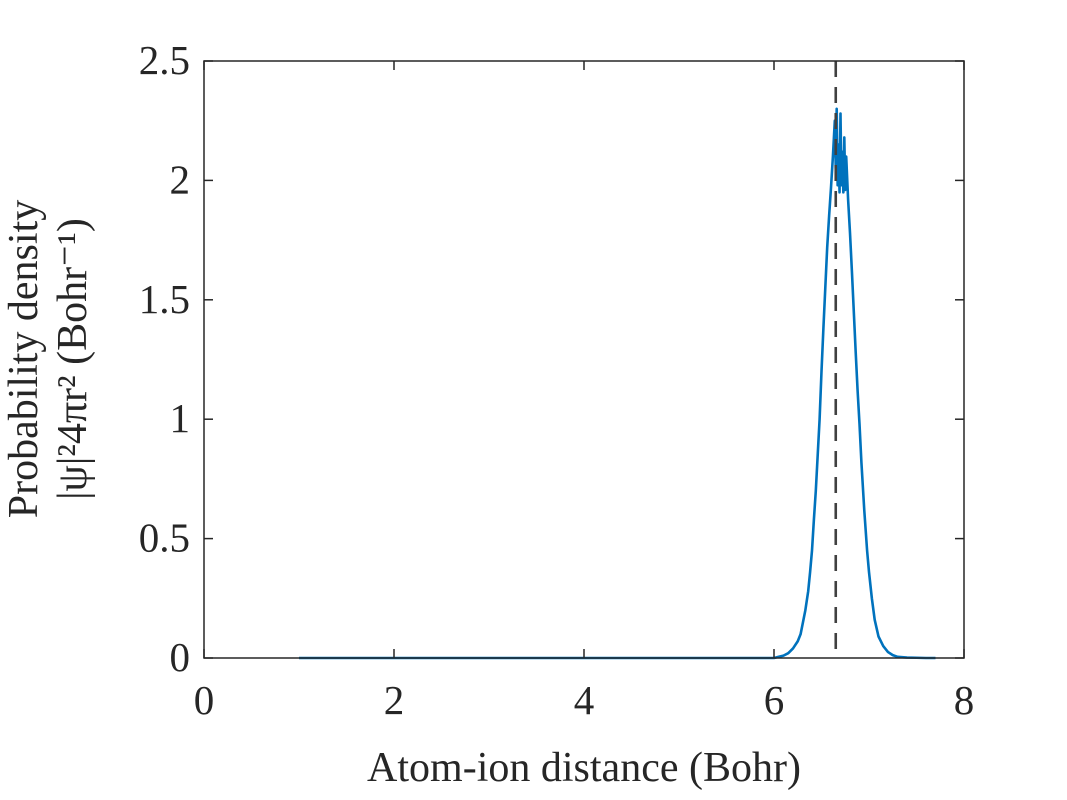  I want to click on x-tick-label-3: 6, so click(774, 700).